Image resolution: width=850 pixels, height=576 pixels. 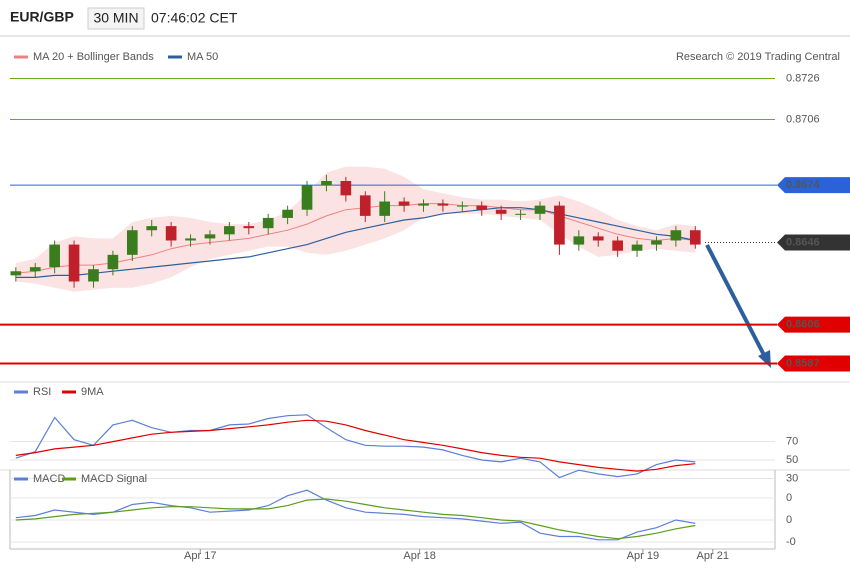 I want to click on interval-box, so click(x=116, y=18).